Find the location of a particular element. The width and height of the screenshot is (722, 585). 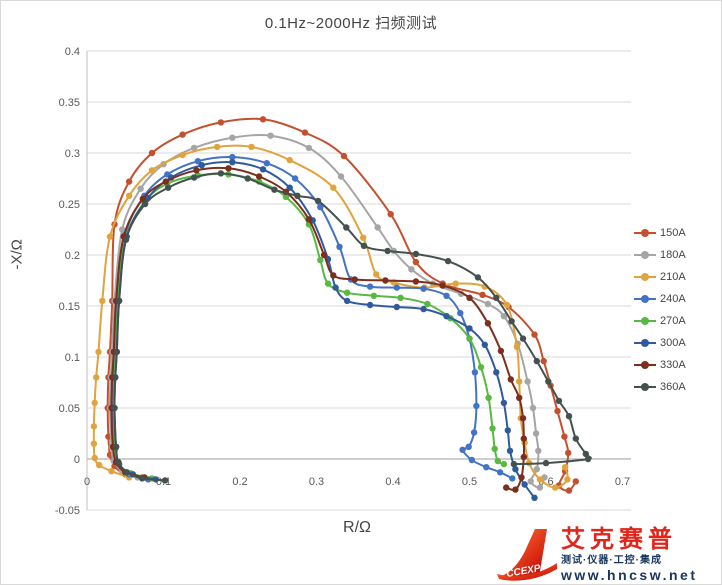

legend-item-180A: 180A is located at coordinates (677, 255).